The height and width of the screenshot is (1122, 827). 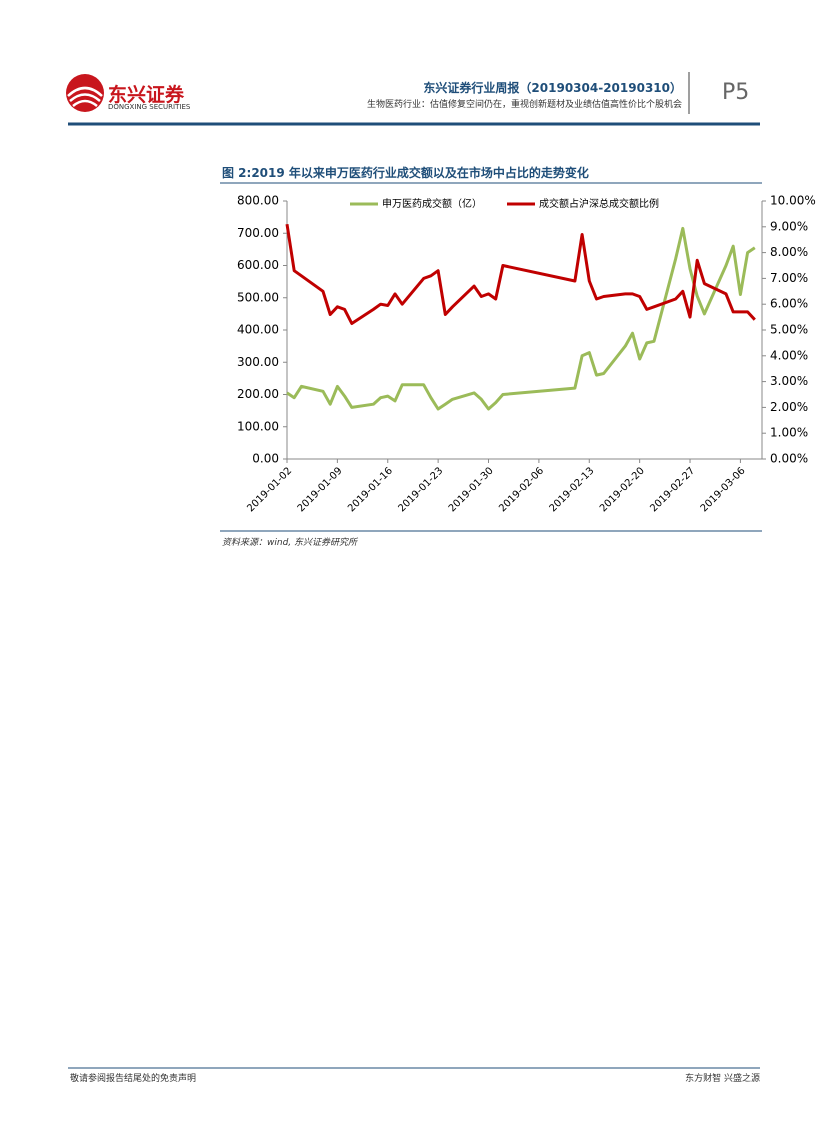 I want to click on y-tick-label: 800.00, so click(x=258, y=201).